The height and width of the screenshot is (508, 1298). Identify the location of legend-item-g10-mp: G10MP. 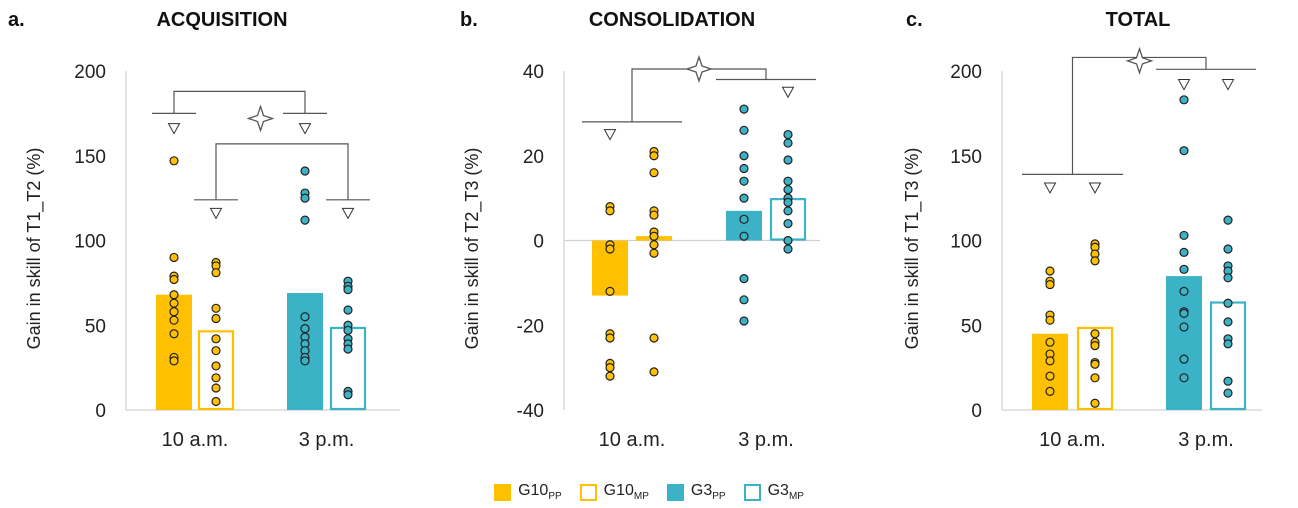
(614, 492).